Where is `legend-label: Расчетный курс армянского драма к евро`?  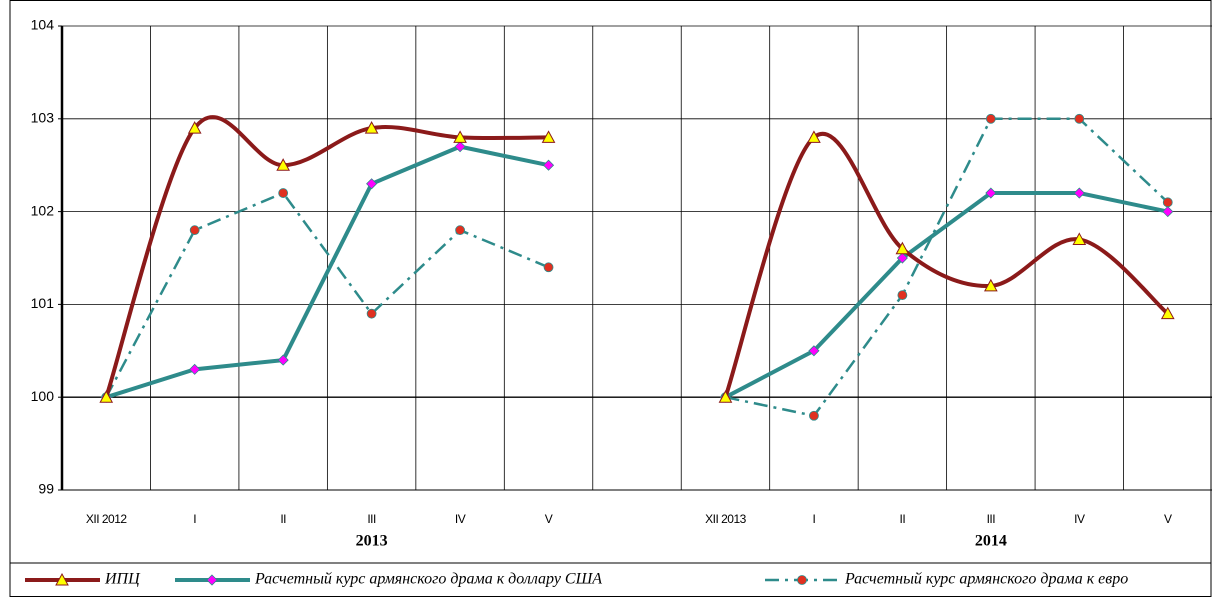
legend-label: Расчетный курс армянского драма к евро is located at coordinates (986, 579).